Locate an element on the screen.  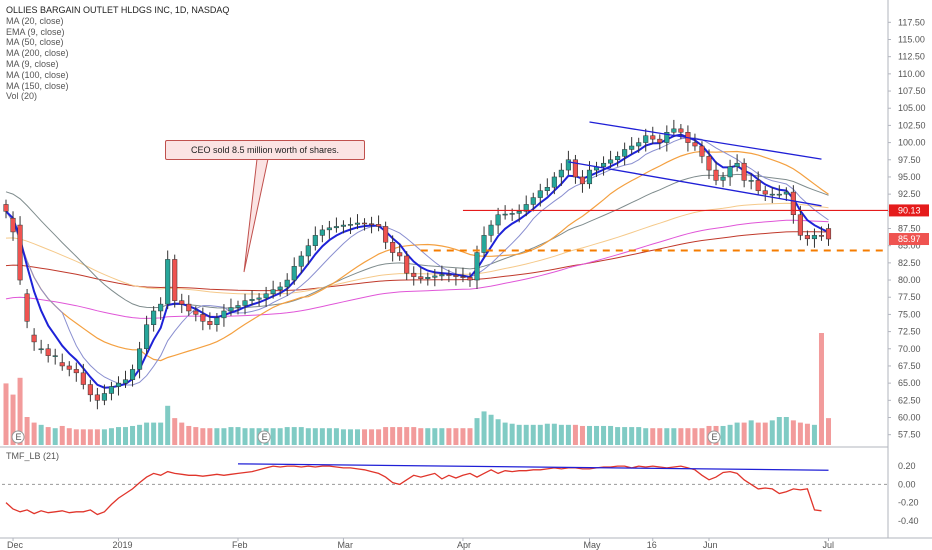
price-tick-label: 80.00 is located at coordinates (909, 280).